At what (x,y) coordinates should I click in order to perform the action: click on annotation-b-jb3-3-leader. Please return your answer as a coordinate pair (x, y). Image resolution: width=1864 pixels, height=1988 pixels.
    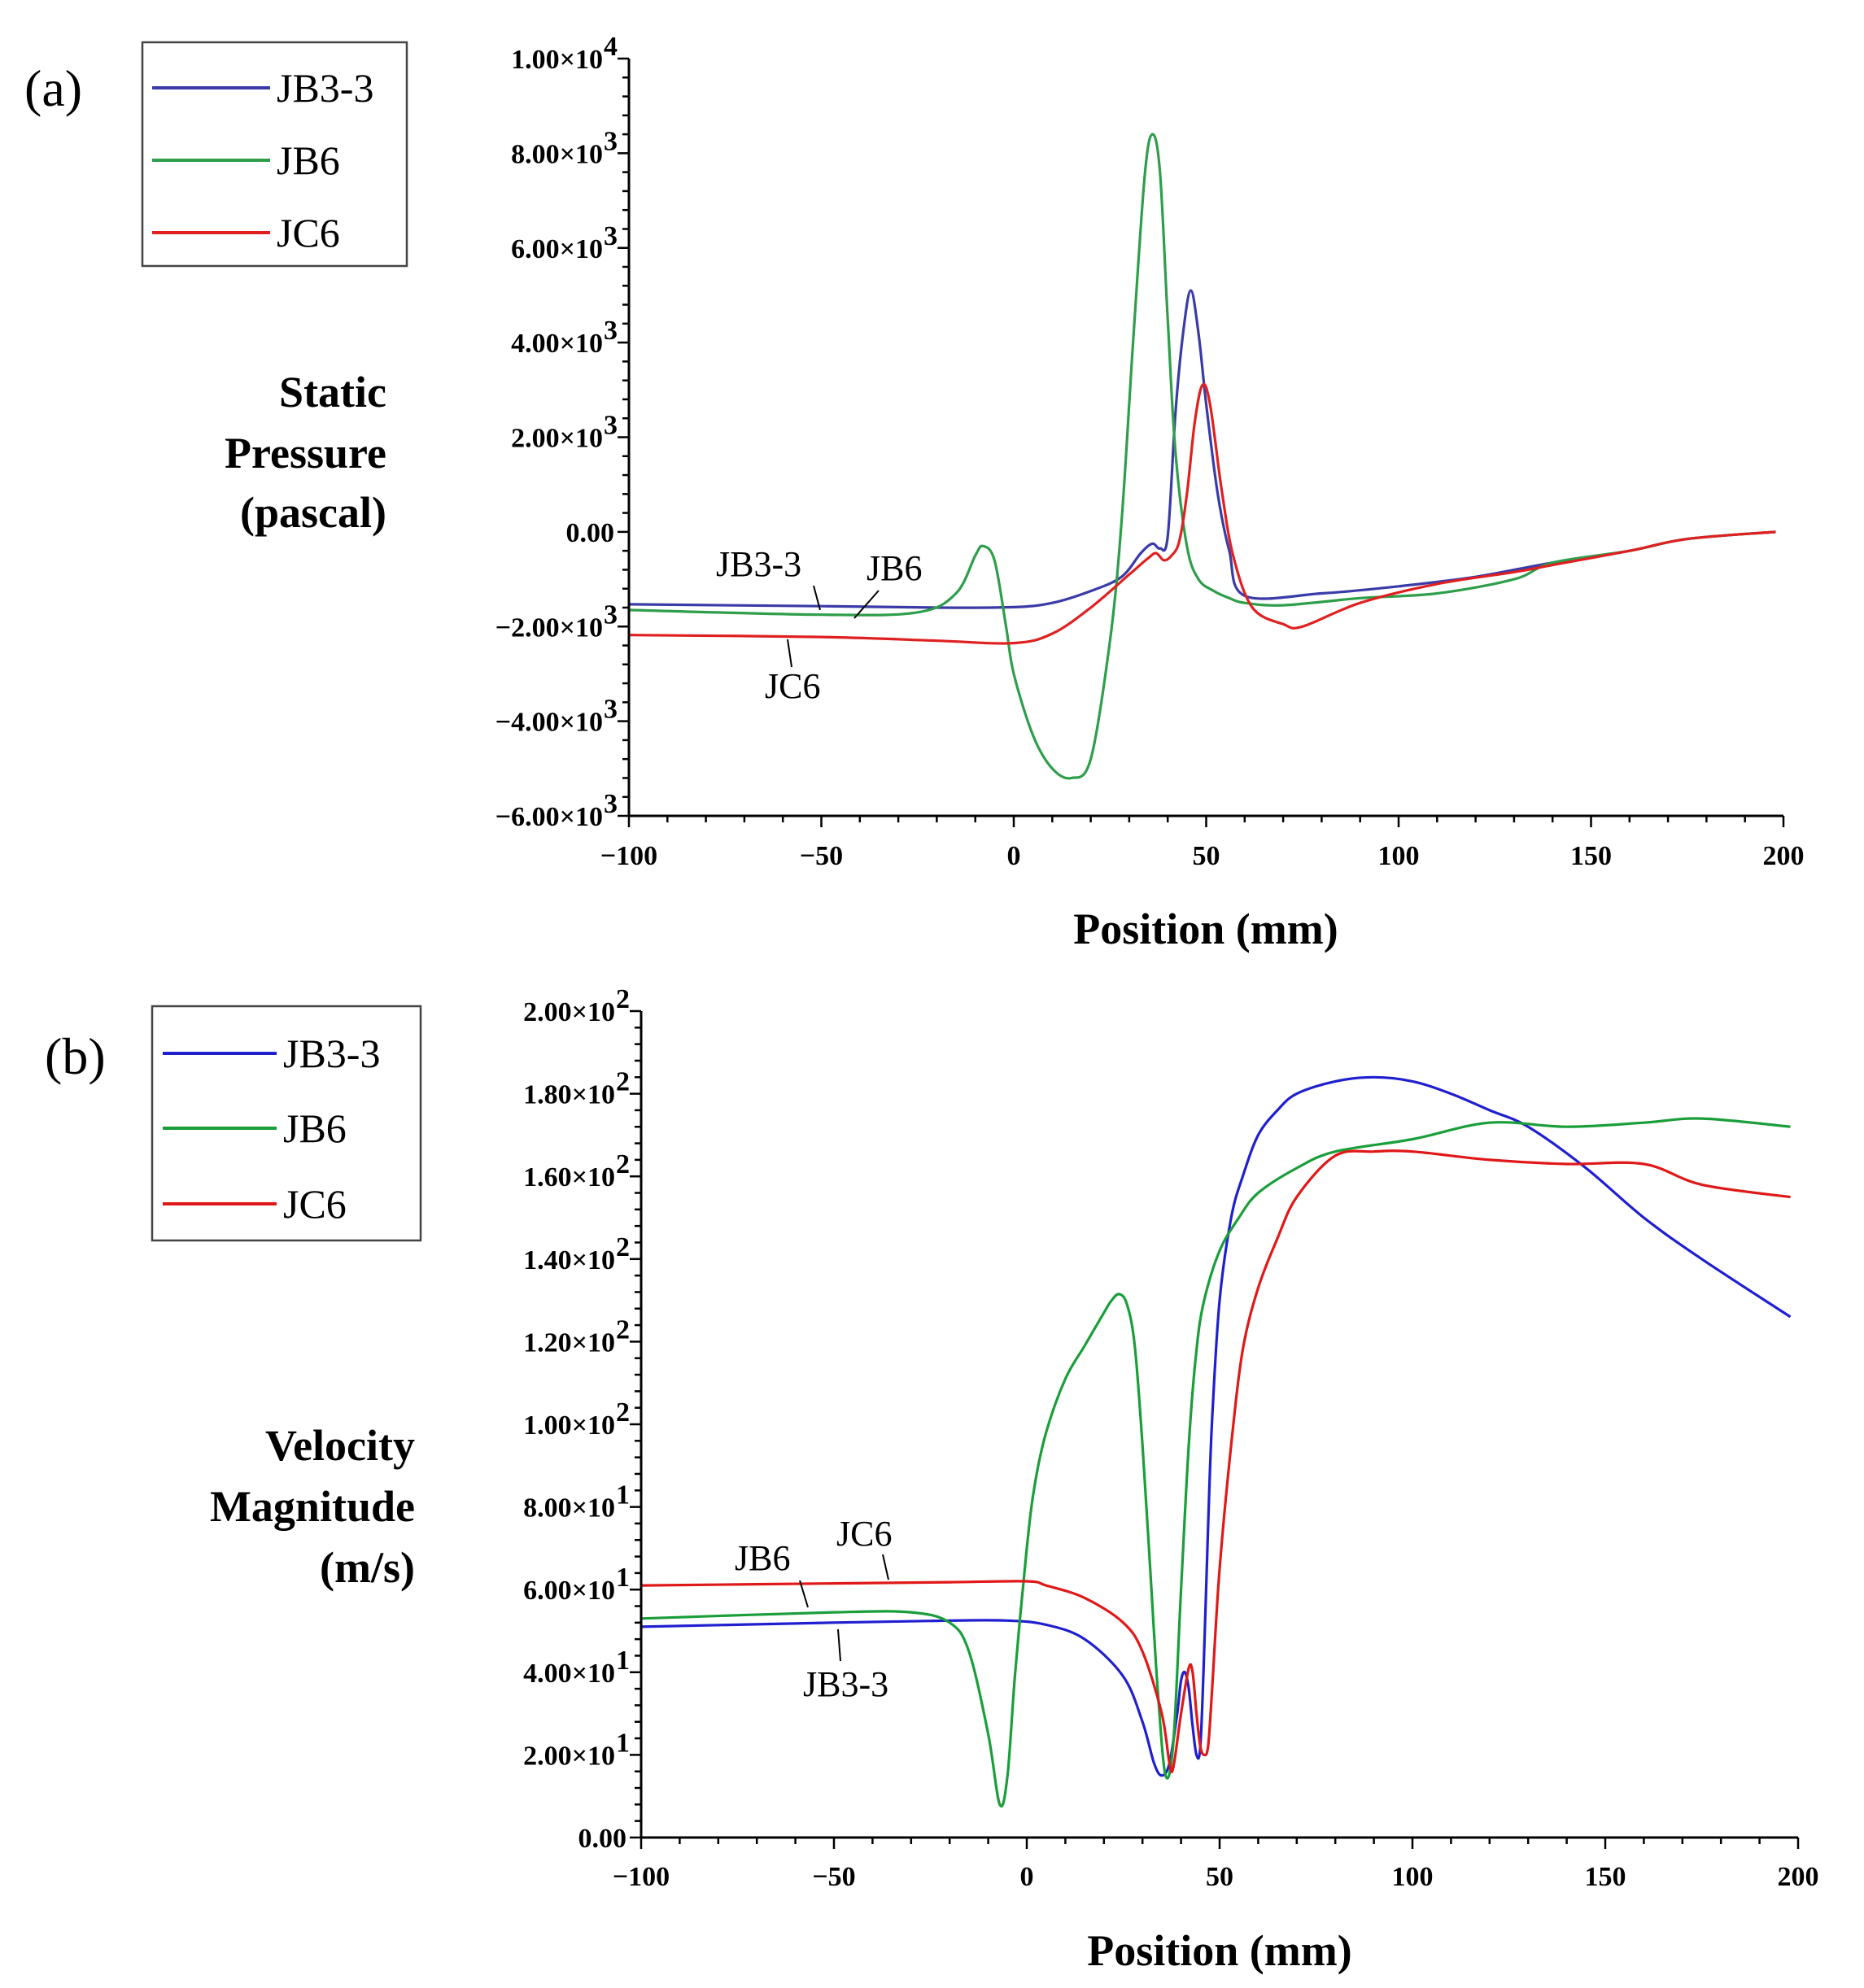
    Looking at the image, I should click on (839, 1645).